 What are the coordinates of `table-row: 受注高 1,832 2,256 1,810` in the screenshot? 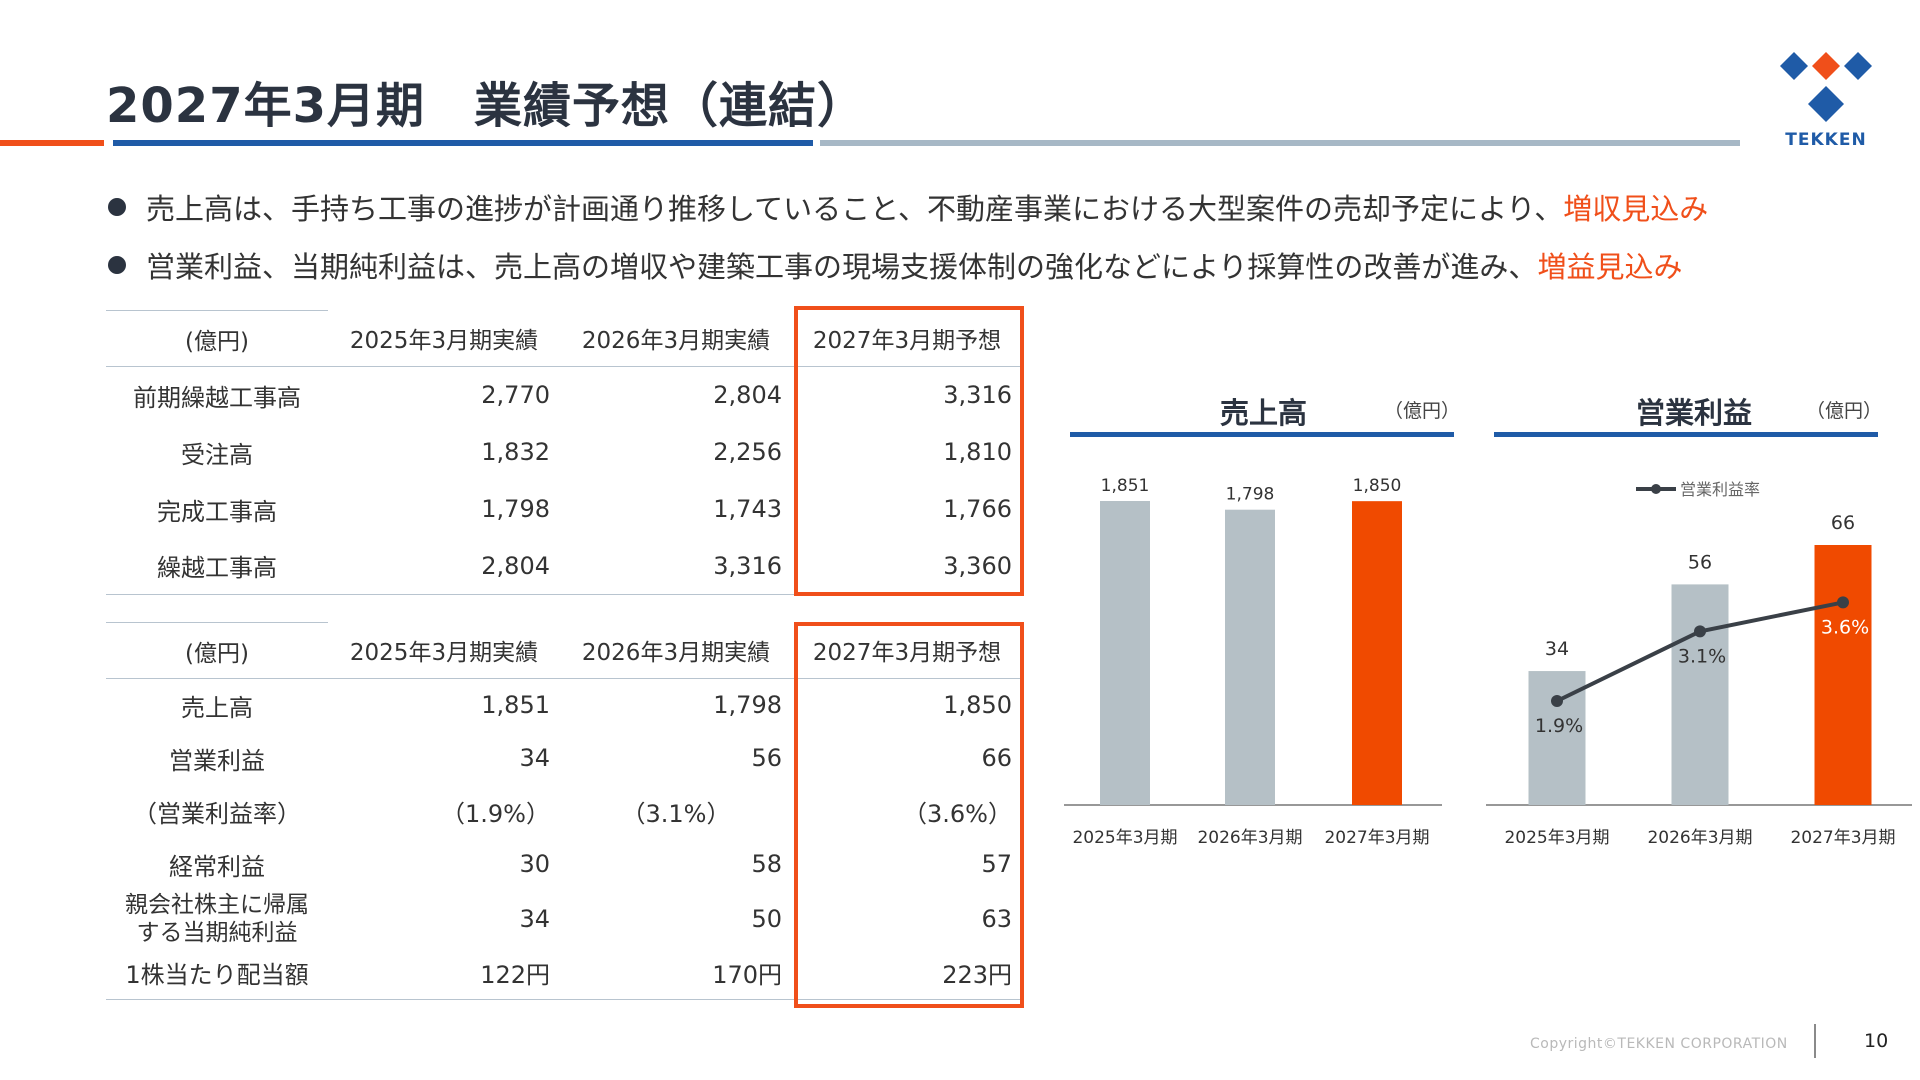 It's located at (564, 452).